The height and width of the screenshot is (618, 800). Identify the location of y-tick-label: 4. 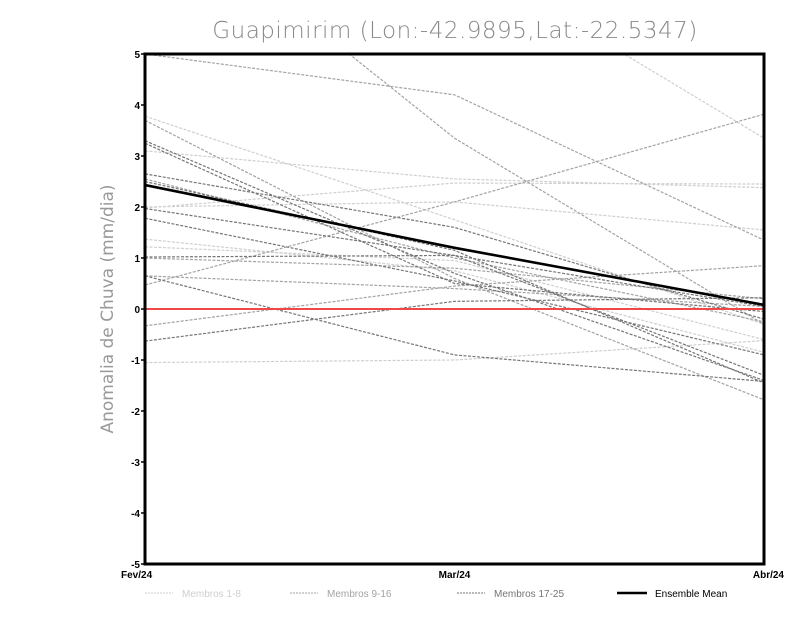
(137, 106).